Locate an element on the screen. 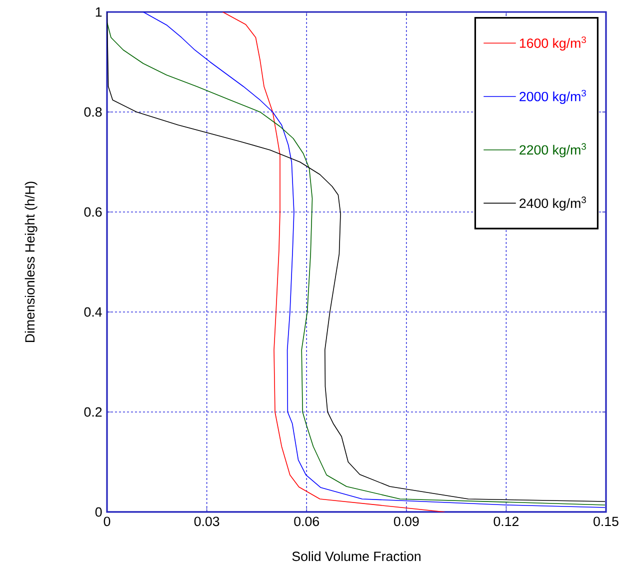 The image size is (621, 585). x-tick-label: 0.06 is located at coordinates (306, 521).